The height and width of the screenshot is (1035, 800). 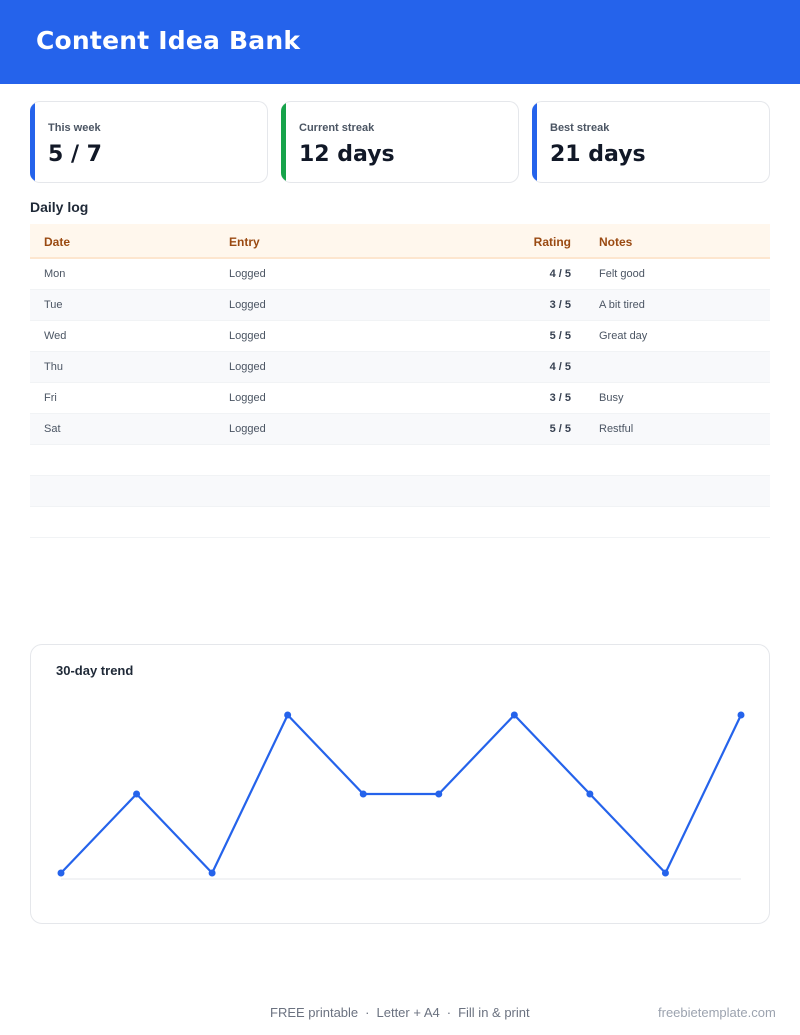 I want to click on footer-item: Letter + A4, so click(x=408, y=1012).